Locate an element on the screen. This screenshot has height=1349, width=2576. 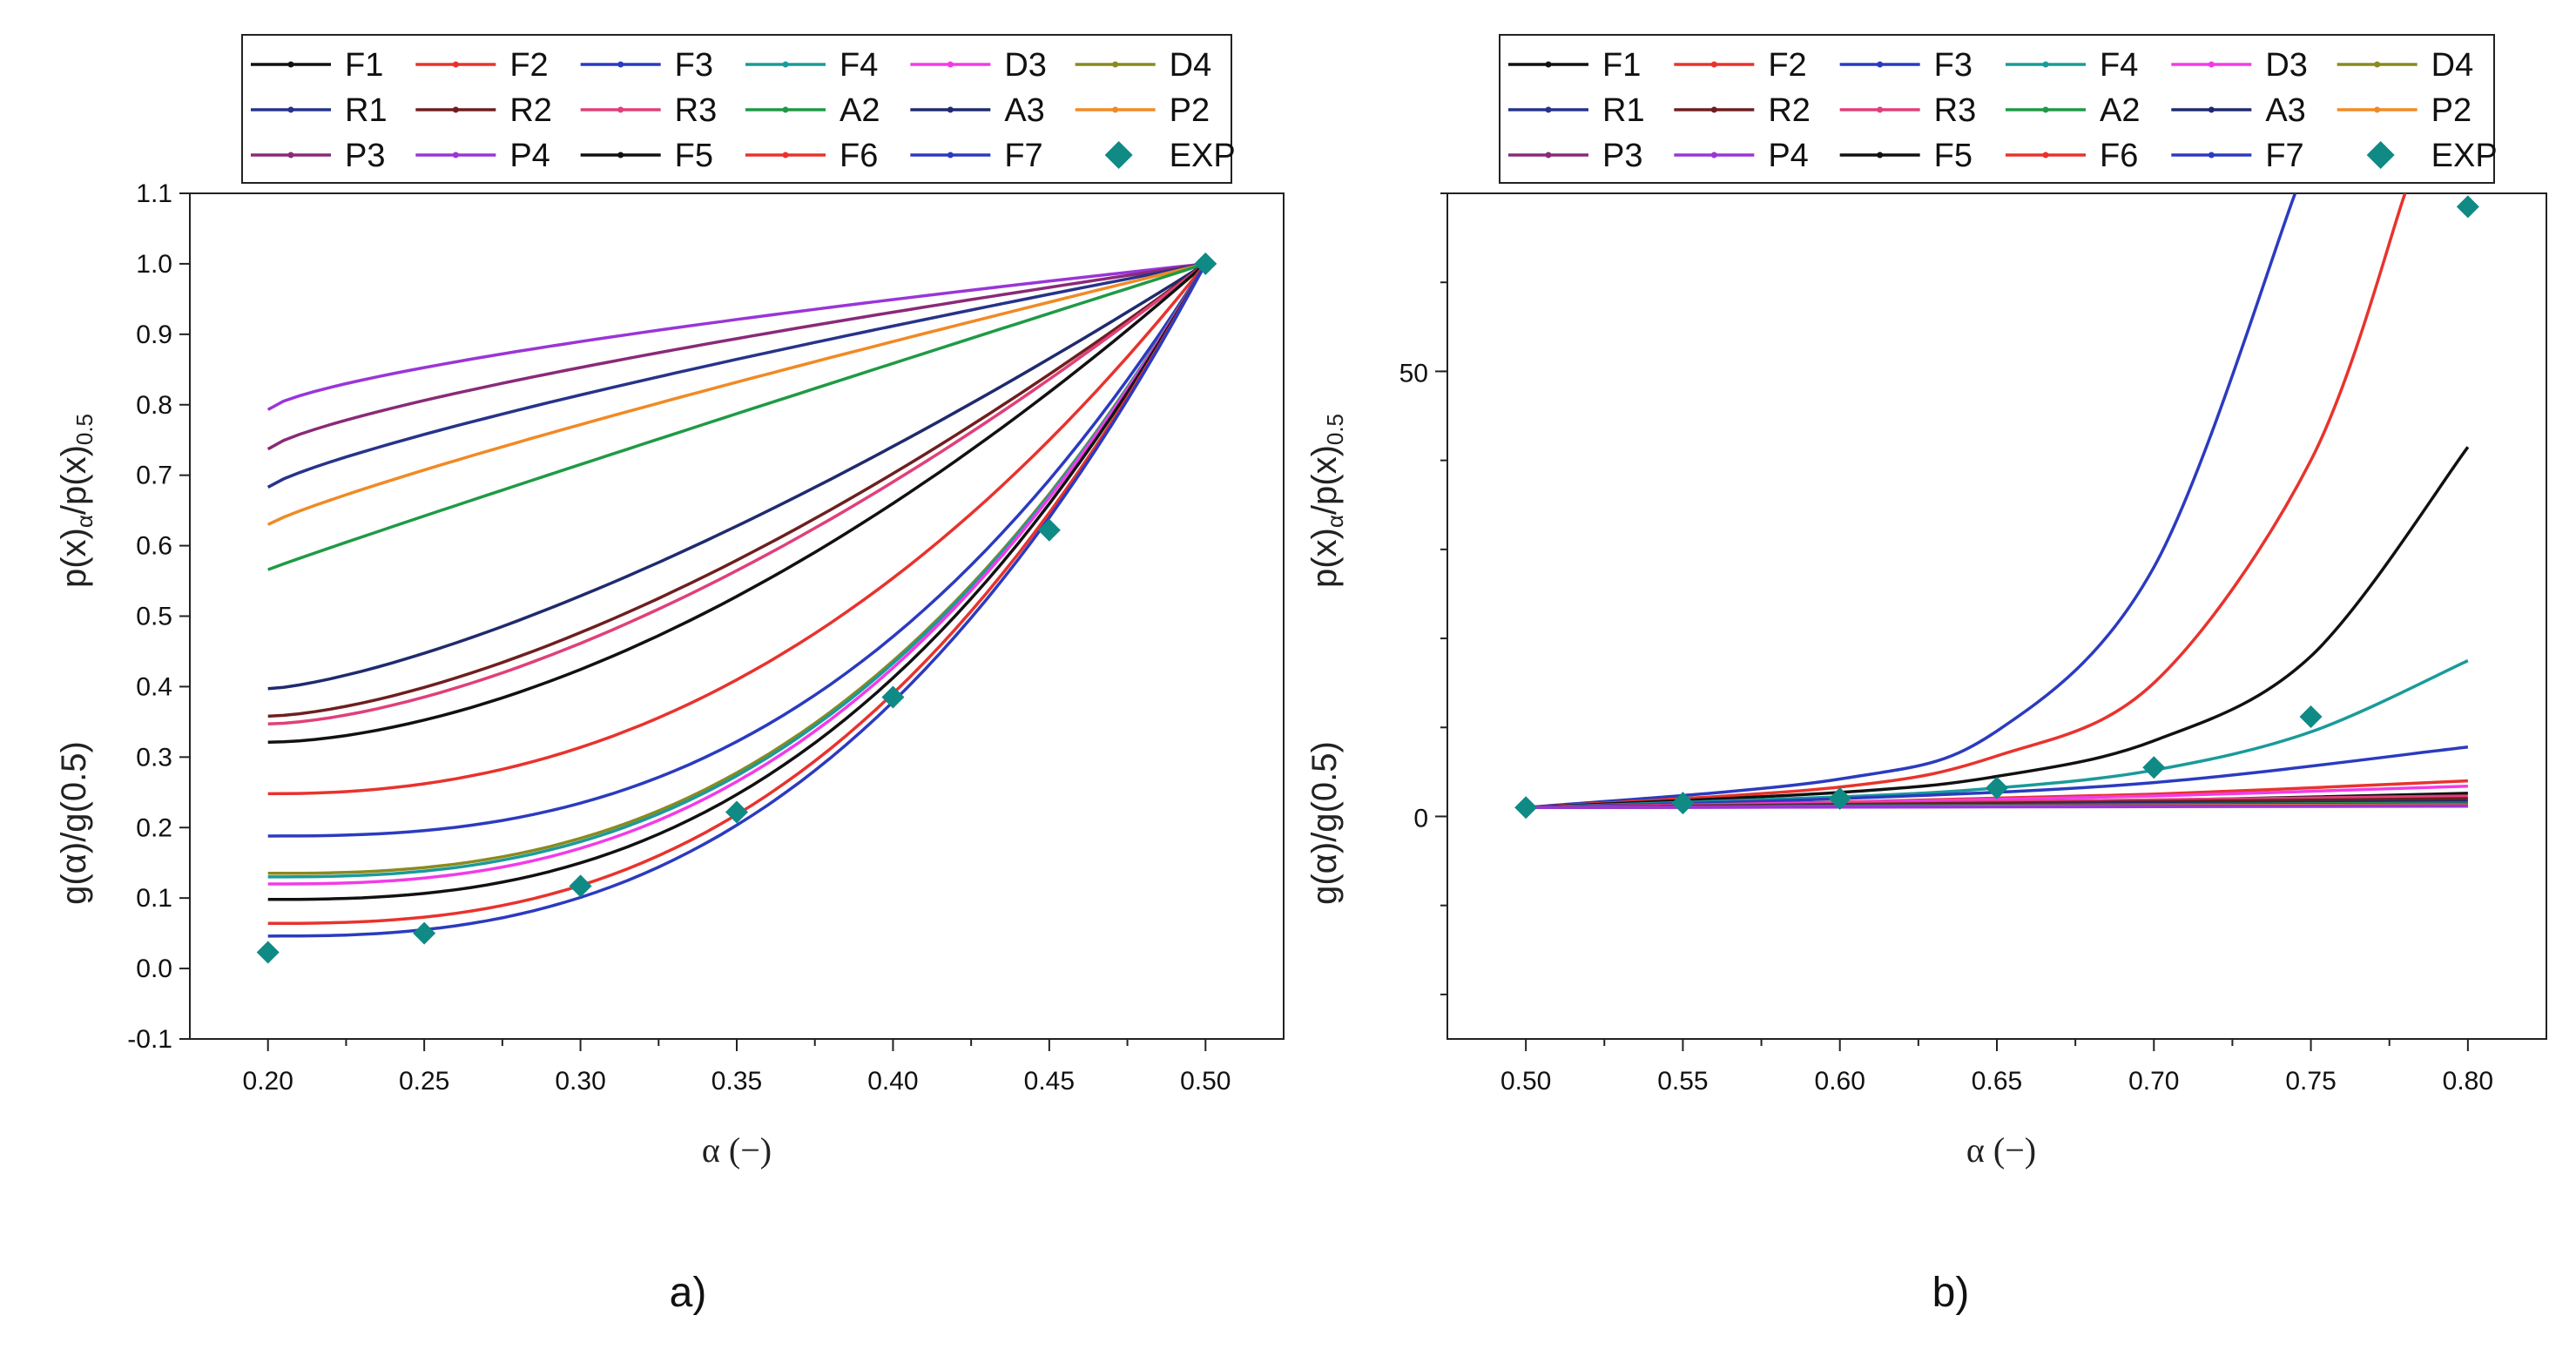
y-tick-label: 0.8 is located at coordinates (154, 405).